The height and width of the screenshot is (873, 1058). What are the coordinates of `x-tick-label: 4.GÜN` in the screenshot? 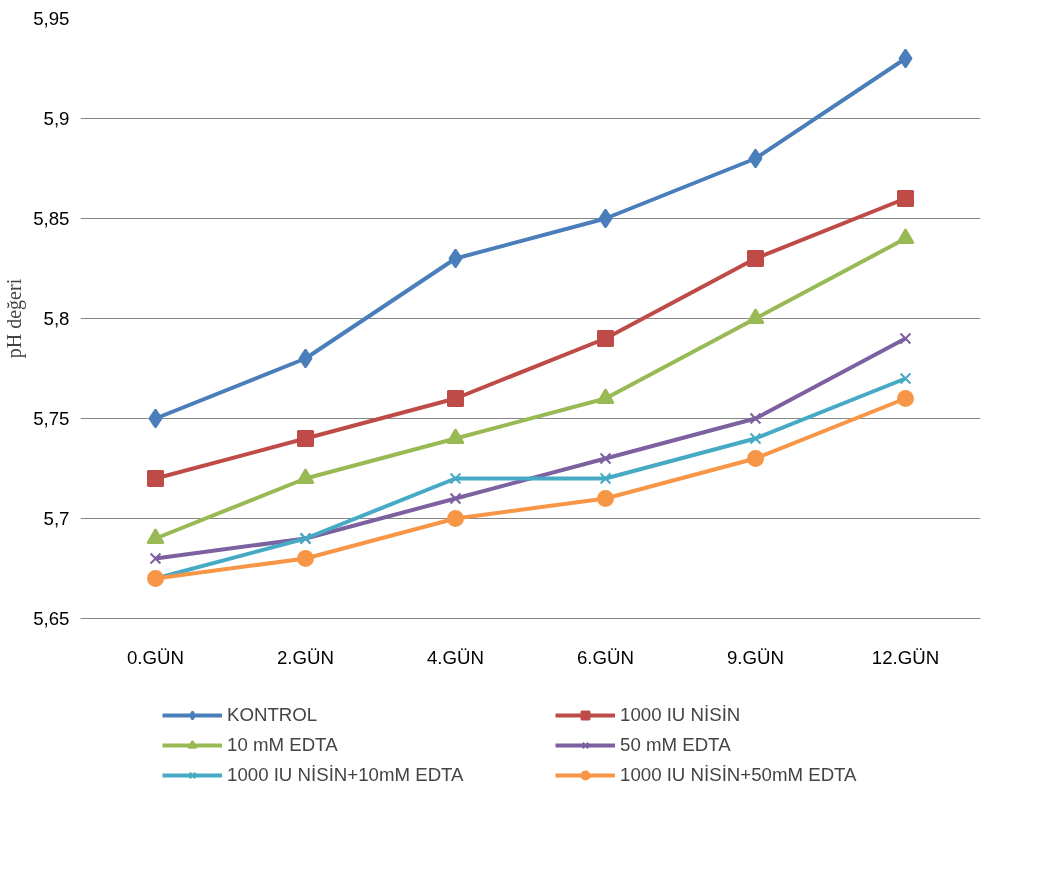 It's located at (455, 657).